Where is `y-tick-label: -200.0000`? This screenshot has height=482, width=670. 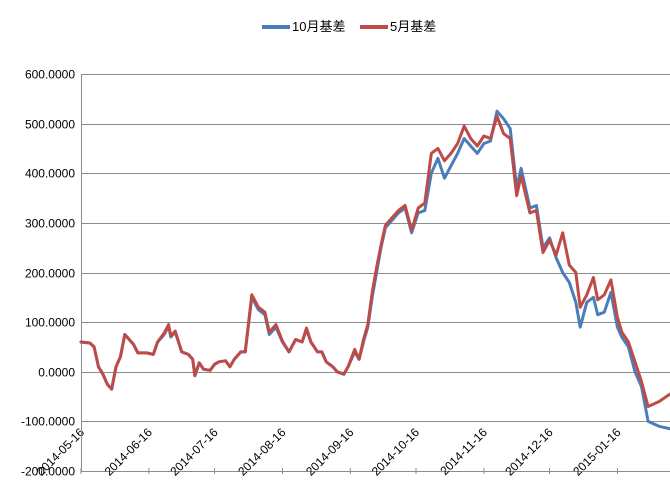 y-tick-label: -200.0000 is located at coordinates (48, 471).